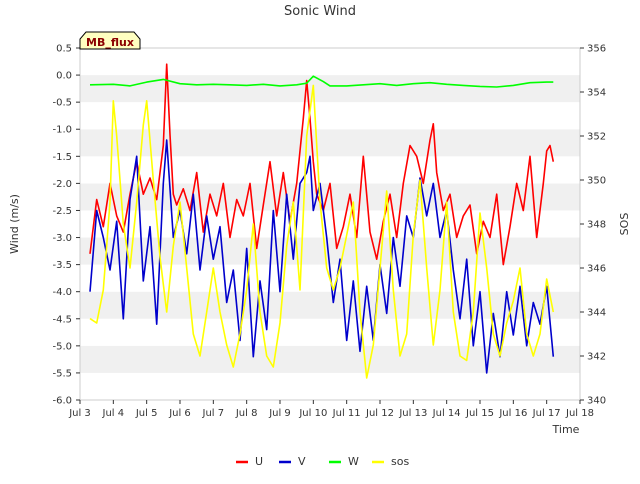  Describe the element at coordinates (62, 238) in the screenshot. I see `y-tick-label: -3.0` at that location.